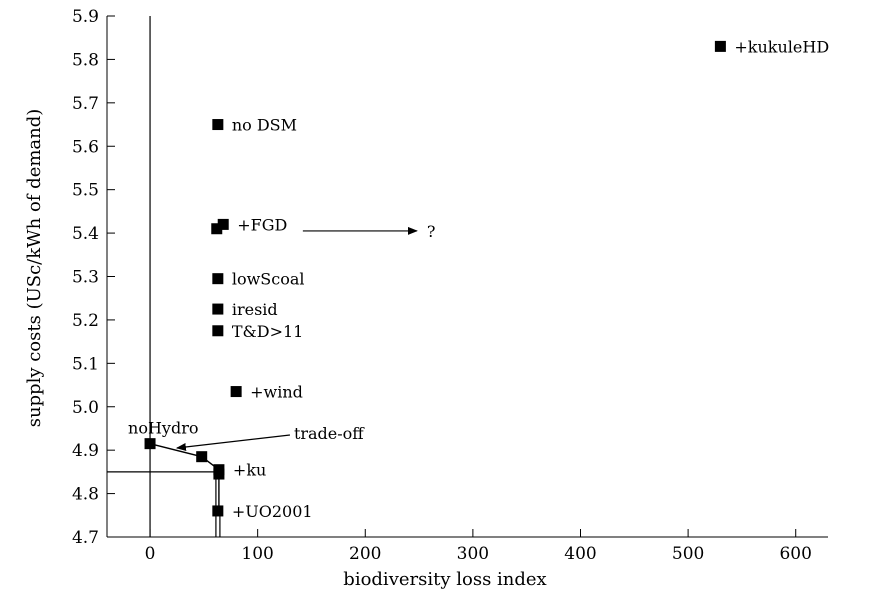  Describe the element at coordinates (262, 224) in the screenshot. I see `data-point-label: +FGD` at that location.